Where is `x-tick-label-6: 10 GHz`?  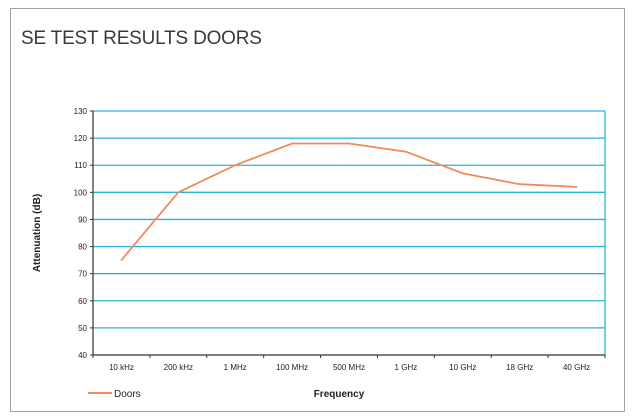 x-tick-label-6: 10 GHz is located at coordinates (462, 367).